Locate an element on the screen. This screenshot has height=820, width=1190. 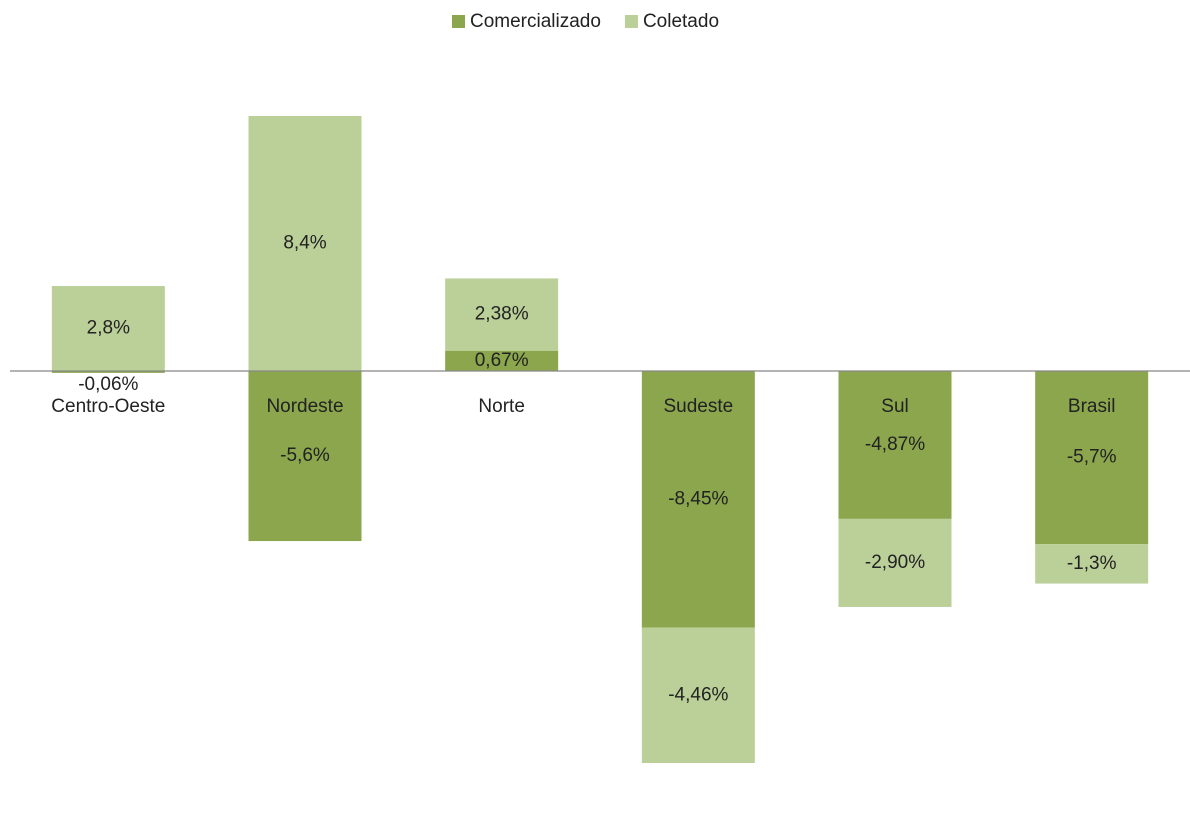
data-label: -4,87% is located at coordinates (895, 444).